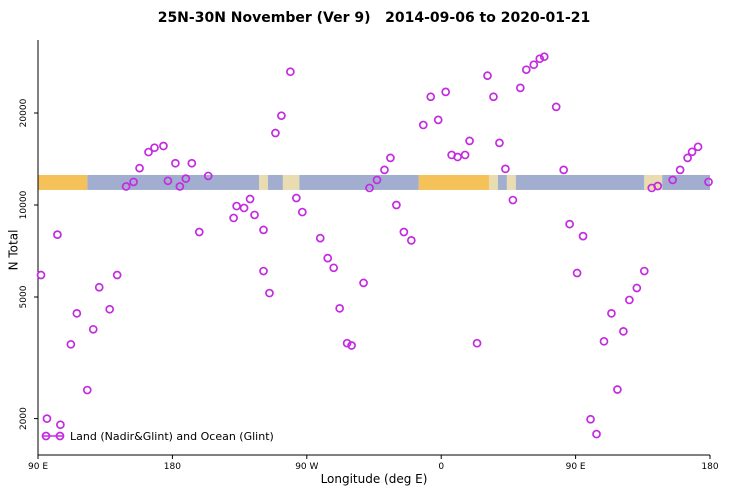 The image size is (750, 500). I want to click on x-axis-title: Longitude (deg E), so click(374, 479).